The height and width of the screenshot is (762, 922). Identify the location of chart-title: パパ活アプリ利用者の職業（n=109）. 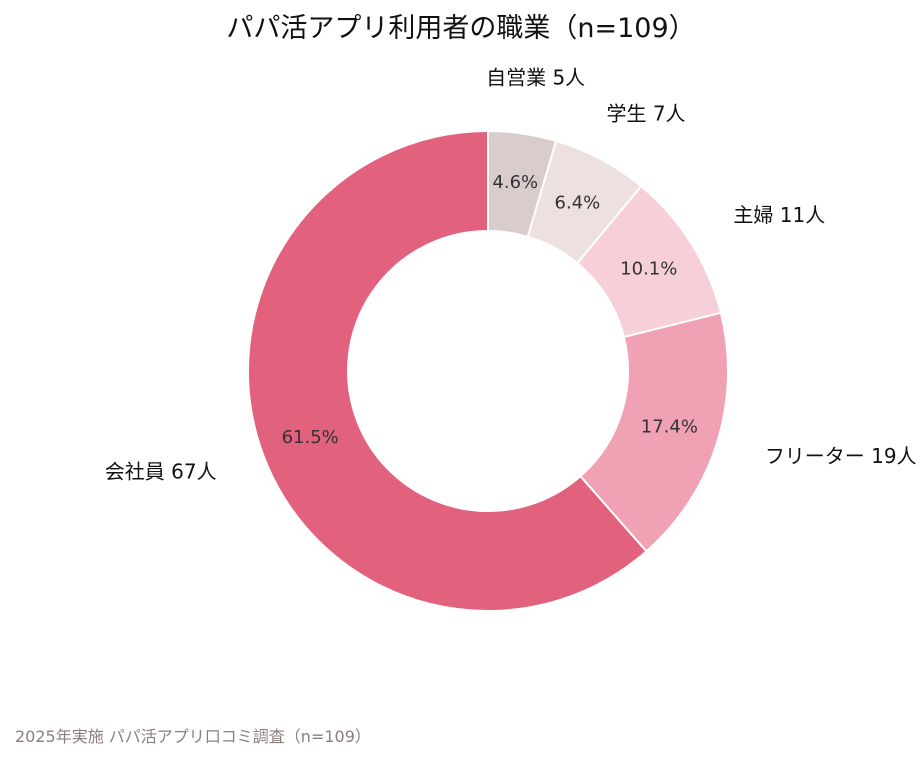
(460, 28).